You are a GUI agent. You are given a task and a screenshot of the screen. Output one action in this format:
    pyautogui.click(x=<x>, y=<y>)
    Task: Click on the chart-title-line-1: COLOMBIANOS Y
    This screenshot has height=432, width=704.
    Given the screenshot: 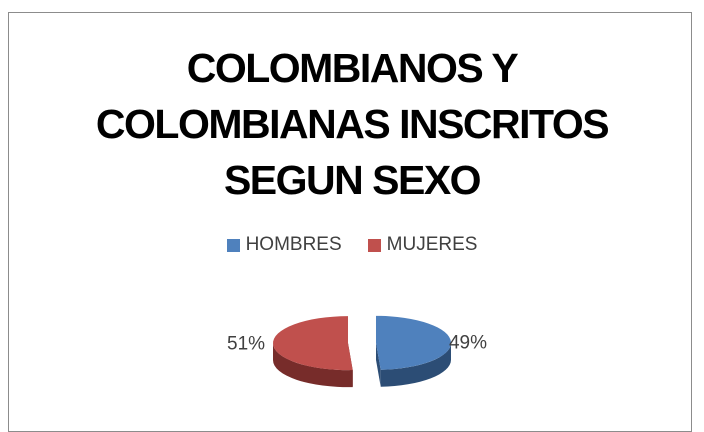 What is the action you would take?
    pyautogui.click(x=352, y=68)
    